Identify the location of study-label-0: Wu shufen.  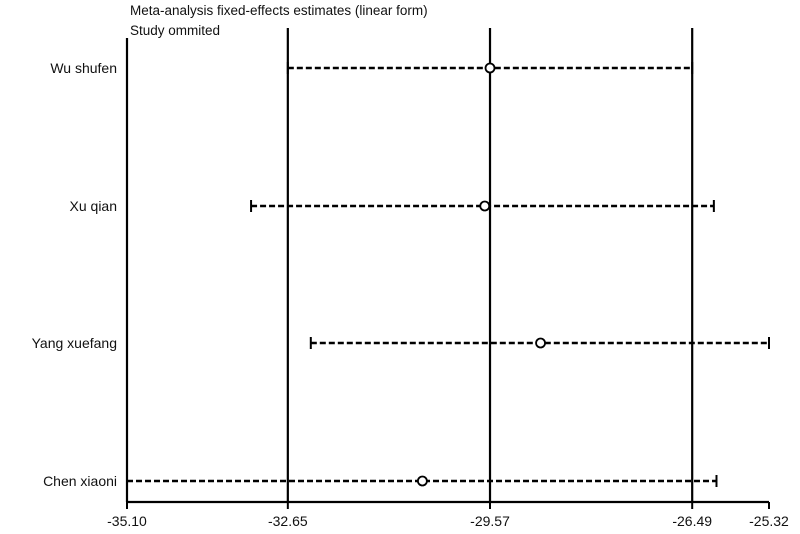
(83, 68).